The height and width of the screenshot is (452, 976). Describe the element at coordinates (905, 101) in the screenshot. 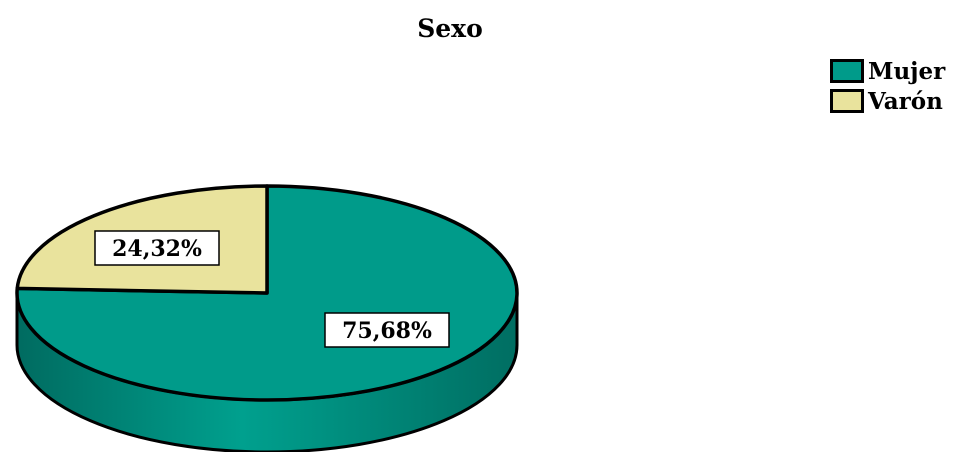

I see `legend-label-varon: Varón` at that location.